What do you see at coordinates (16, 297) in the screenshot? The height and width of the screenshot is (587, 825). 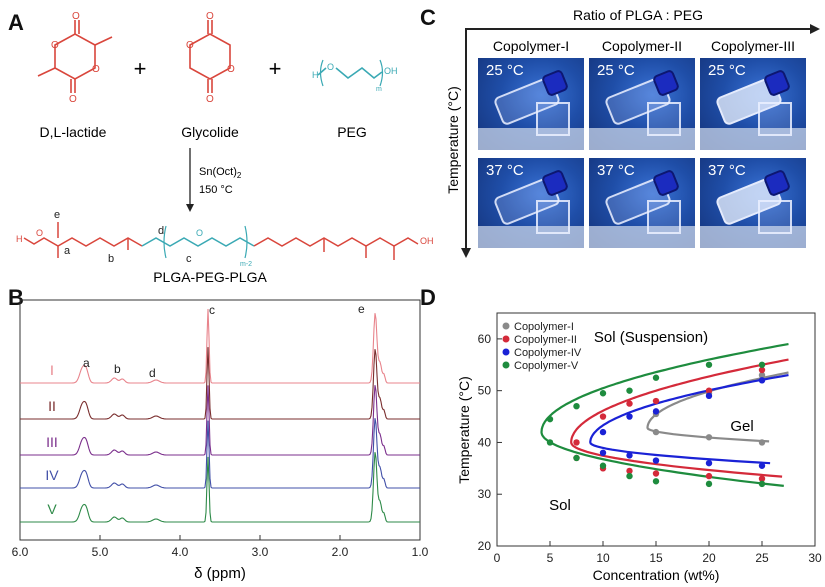 I see `panel-b-letter: B` at bounding box center [16, 297].